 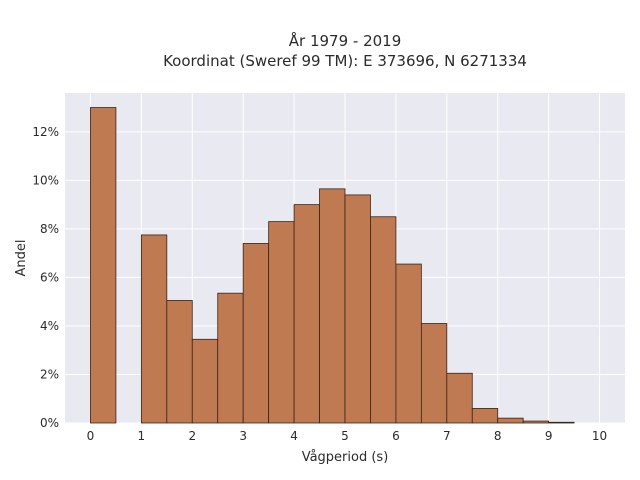 What do you see at coordinates (192, 436) in the screenshot?
I see `x-tick-label: 2` at bounding box center [192, 436].